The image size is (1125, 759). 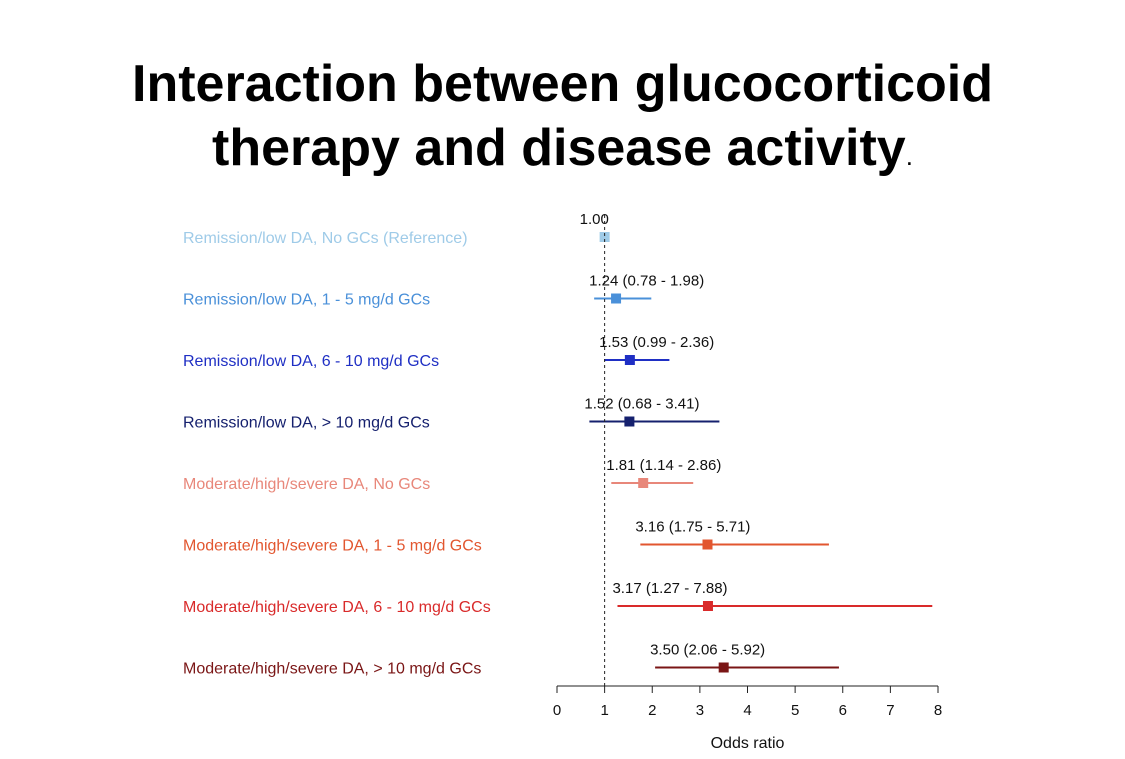 What do you see at coordinates (557, 710) in the screenshot?
I see `x-tick-label: 0` at bounding box center [557, 710].